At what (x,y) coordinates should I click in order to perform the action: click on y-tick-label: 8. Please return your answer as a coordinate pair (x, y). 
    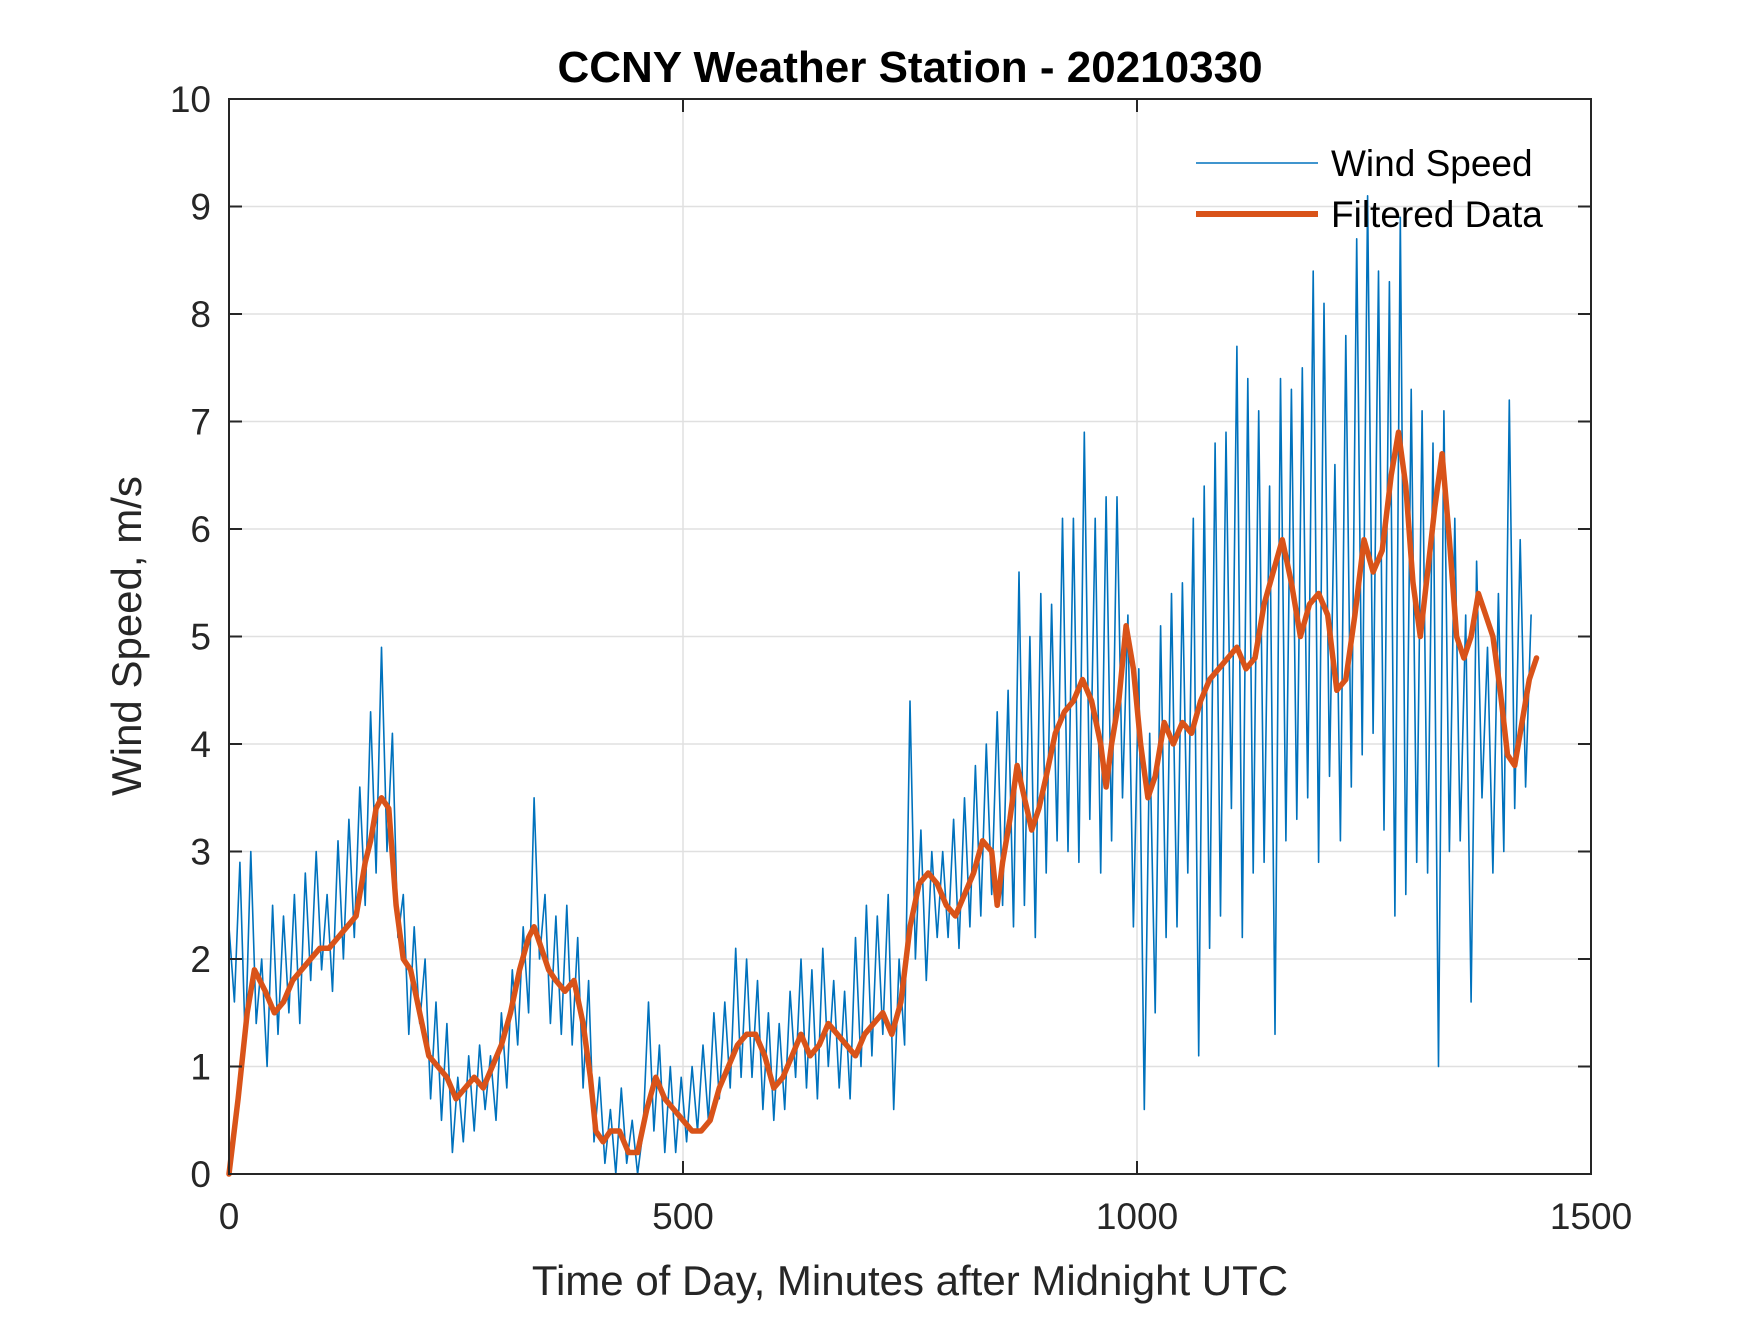
    Looking at the image, I should click on (200, 314).